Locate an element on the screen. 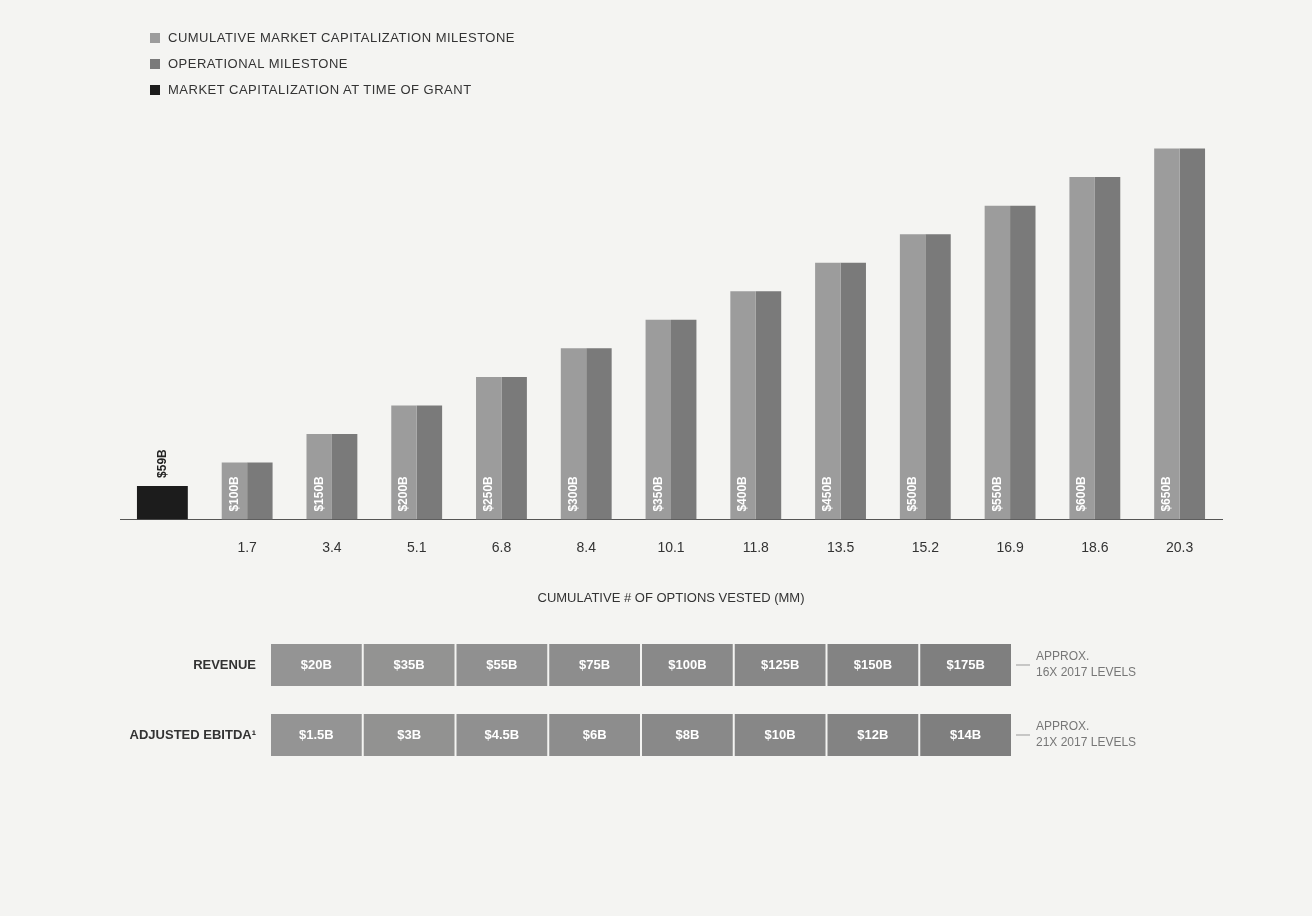 Image resolution: width=1312 pixels, height=916 pixels. data-label: $200B is located at coordinates (403, 493).